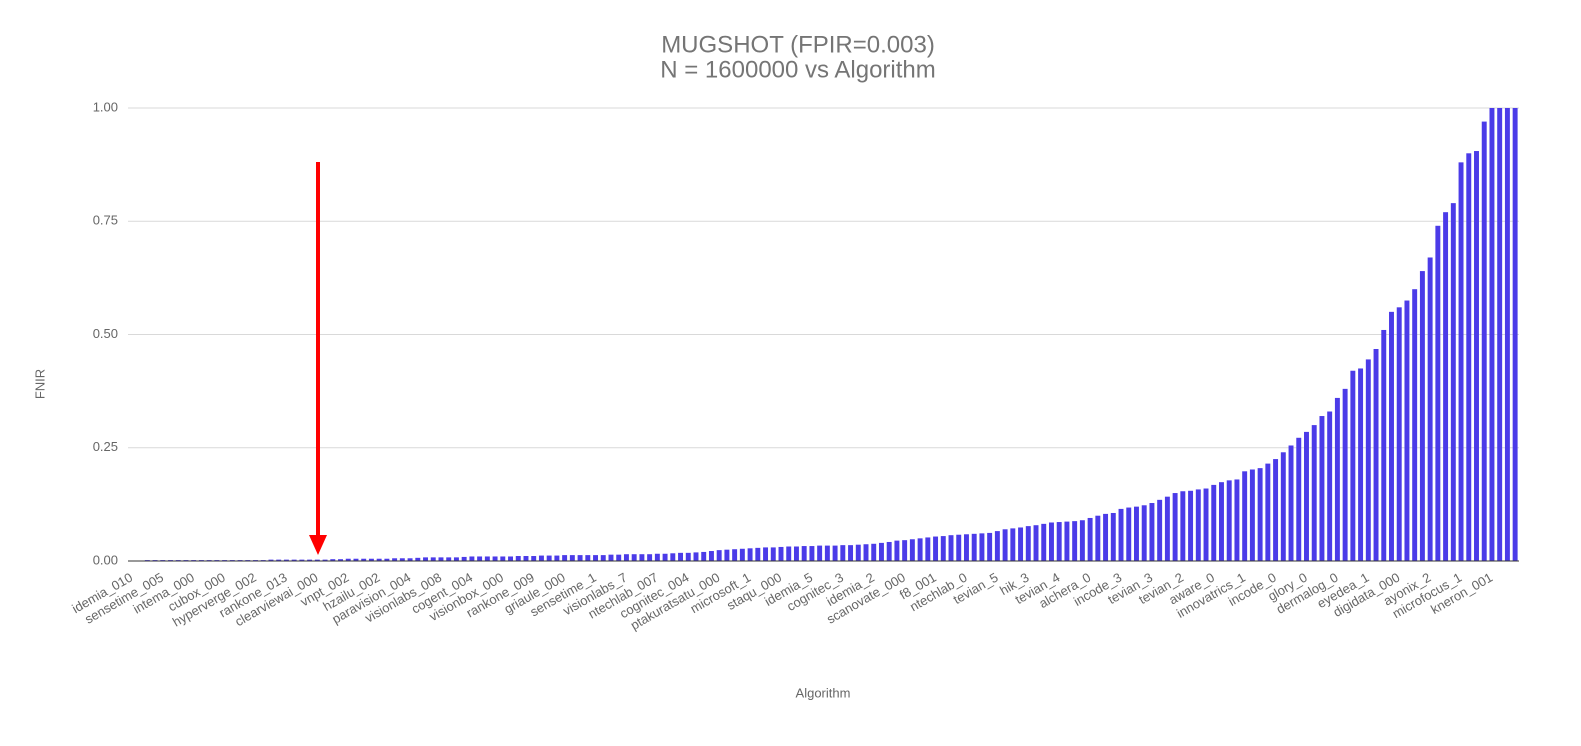 This screenshot has height=746, width=1581. I want to click on y-tick-label: 0.25, so click(105, 446).